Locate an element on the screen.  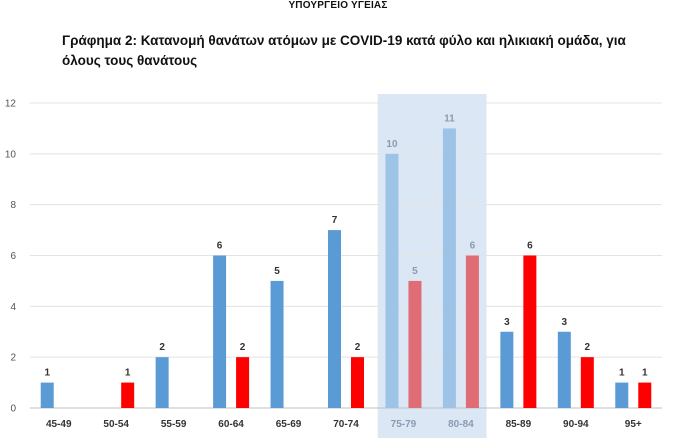
y-tick-label: 4 is located at coordinates (13, 307).